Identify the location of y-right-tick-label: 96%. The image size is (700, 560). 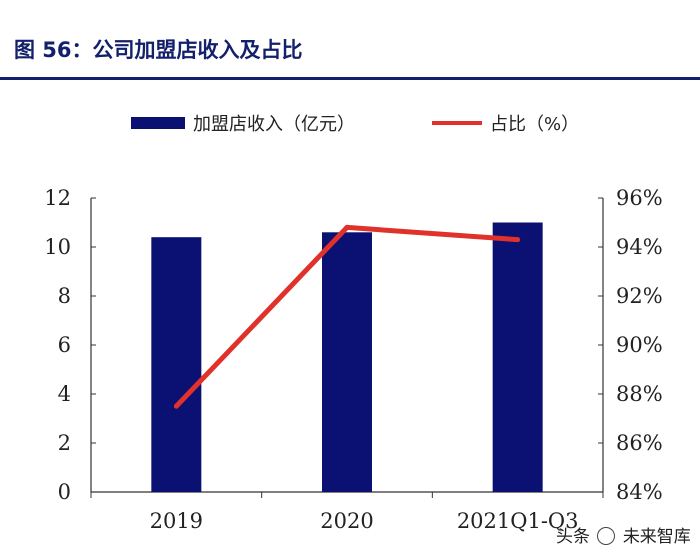
(639, 198).